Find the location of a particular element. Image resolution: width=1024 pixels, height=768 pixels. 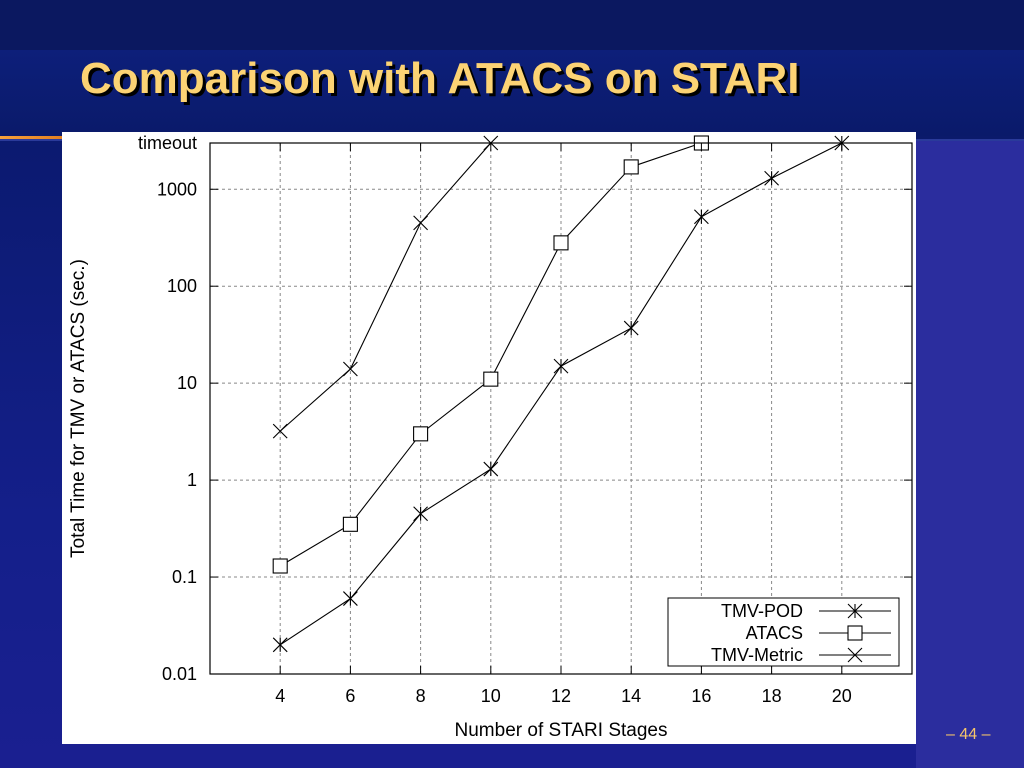

legend-label: ATACS is located at coordinates (774, 633).